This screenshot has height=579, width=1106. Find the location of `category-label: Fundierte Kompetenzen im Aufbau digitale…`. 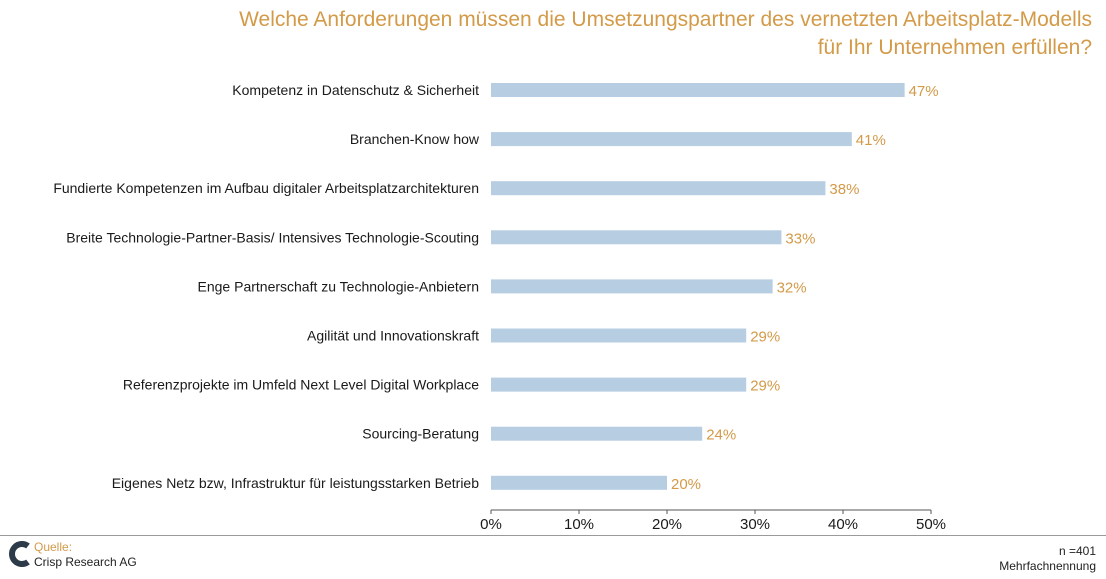

category-label: Fundierte Kompetenzen im Aufbau digitale… is located at coordinates (266, 188).